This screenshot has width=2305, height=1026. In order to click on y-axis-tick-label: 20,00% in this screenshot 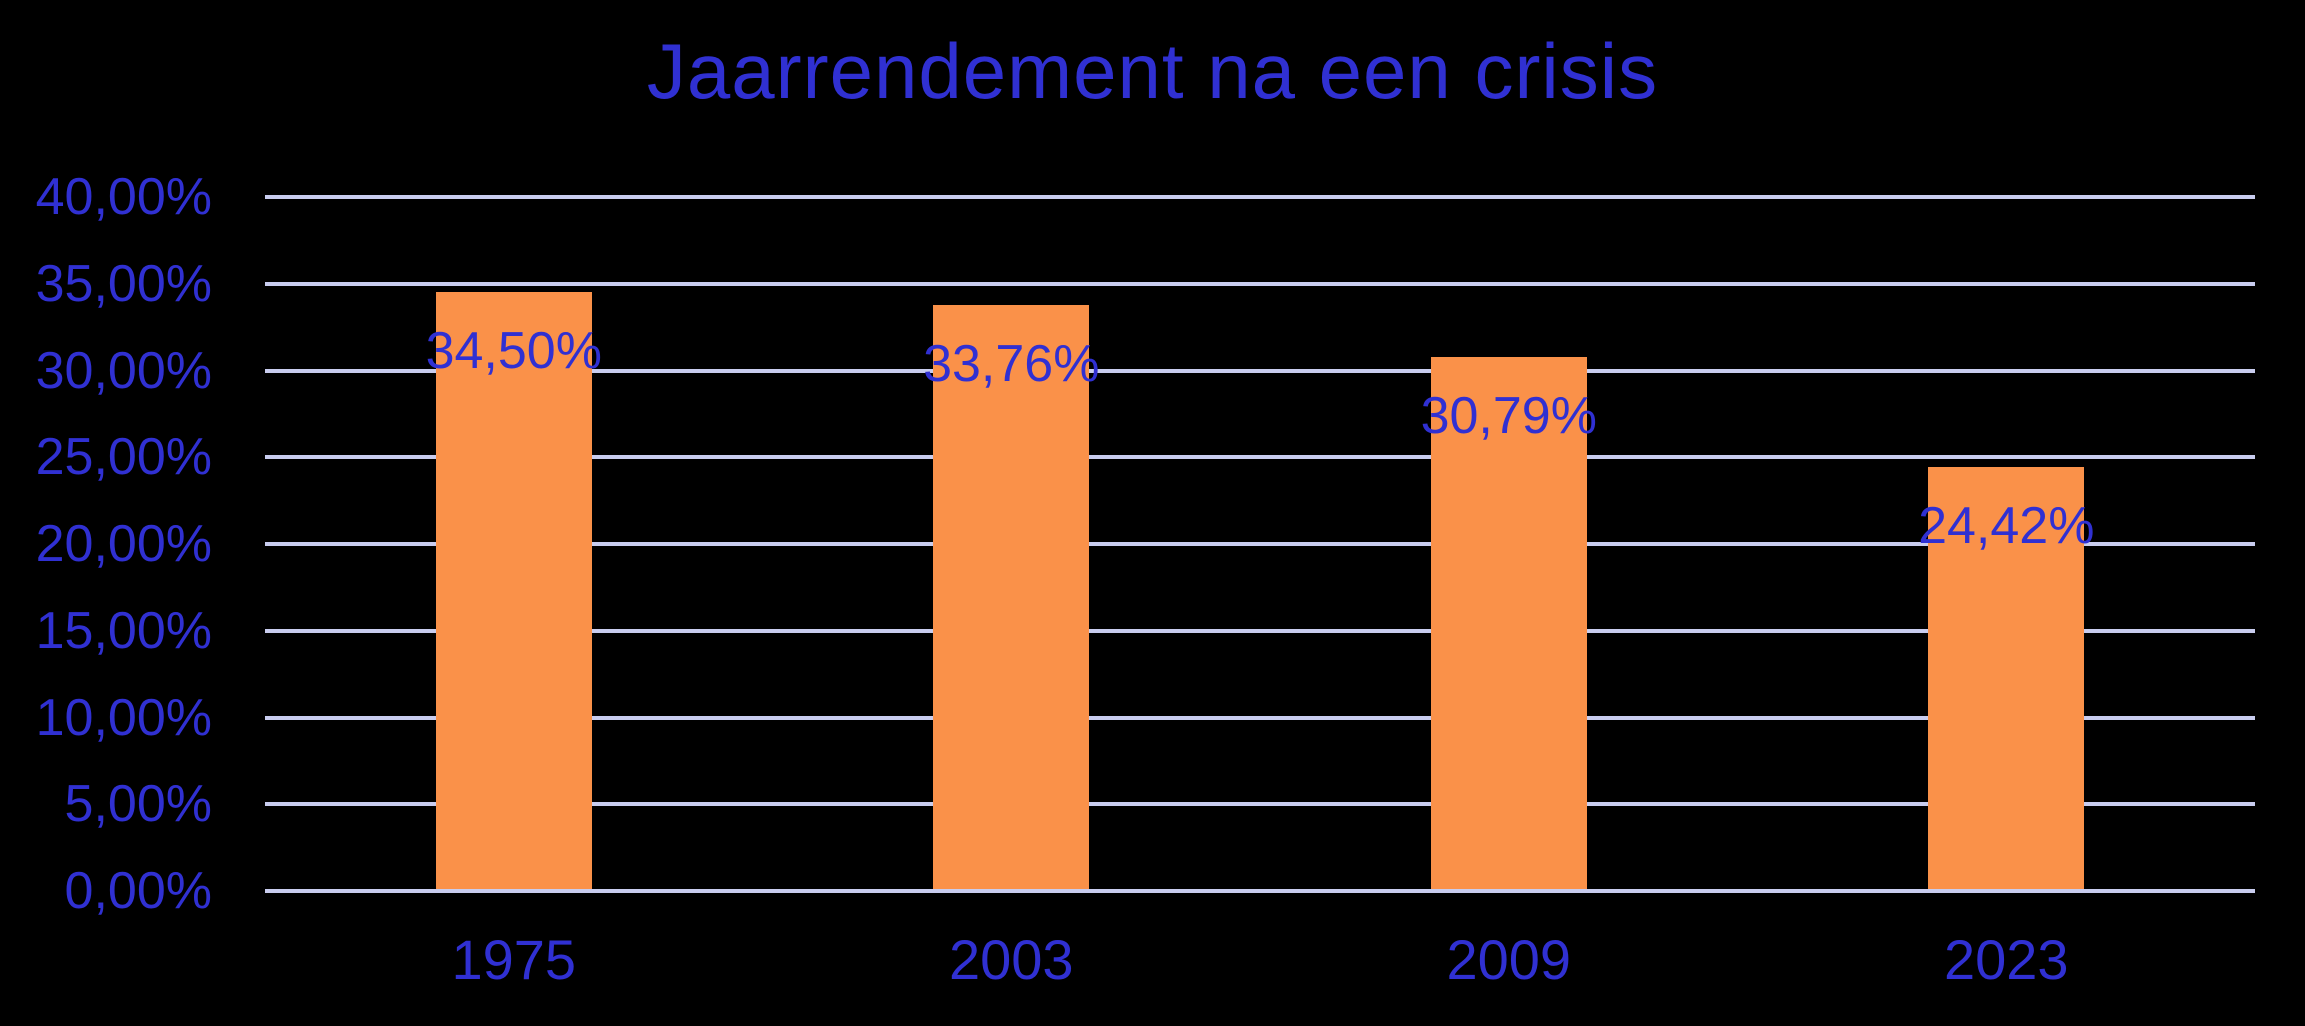, I will do `click(123, 544)`.